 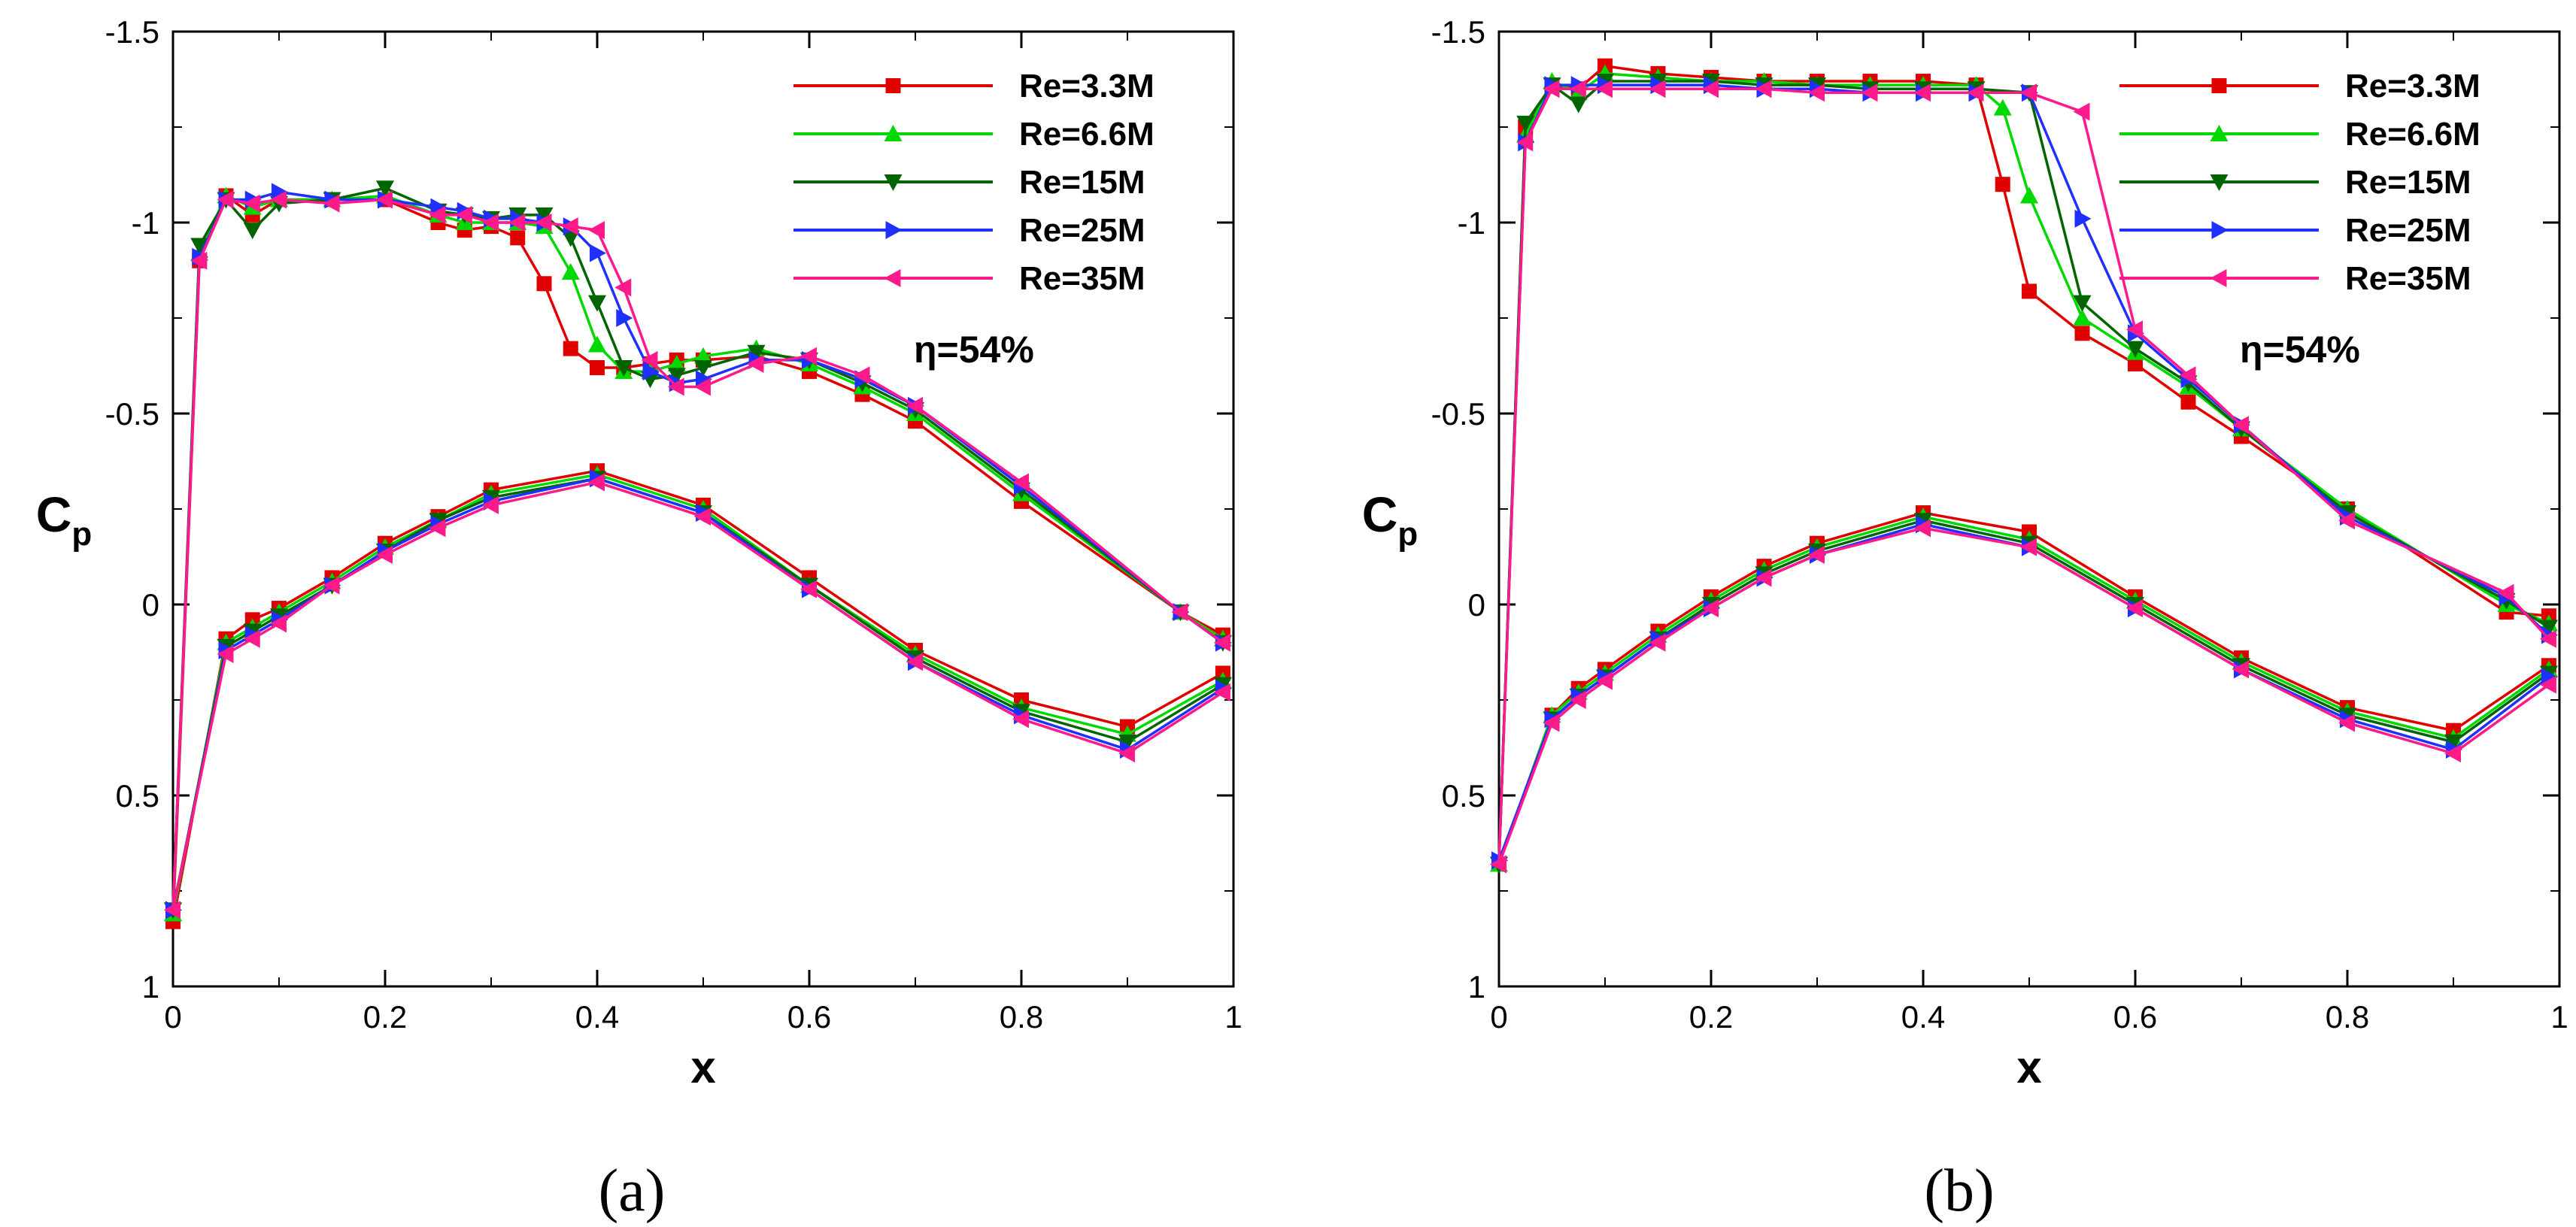 What do you see at coordinates (137, 795) in the screenshot?
I see `y-tick-label: 0.5` at bounding box center [137, 795].